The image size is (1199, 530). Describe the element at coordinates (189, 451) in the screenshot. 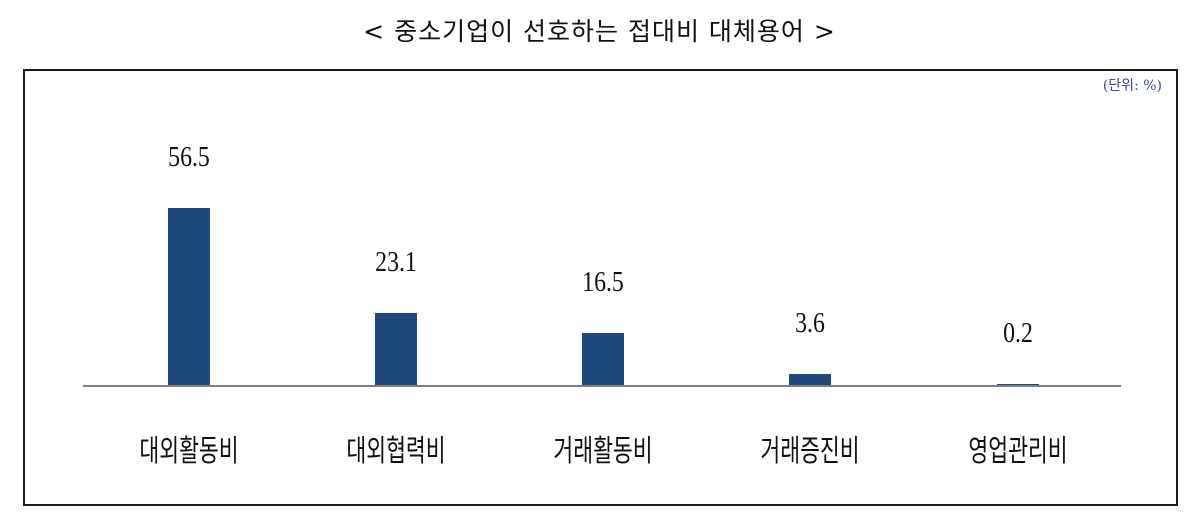

I see `category-label: 대외활동비` at that location.